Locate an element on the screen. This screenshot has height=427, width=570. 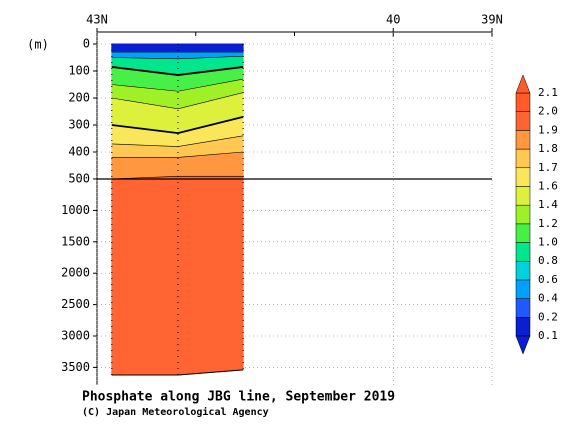
y-tick-label: 100 is located at coordinates (79, 71).